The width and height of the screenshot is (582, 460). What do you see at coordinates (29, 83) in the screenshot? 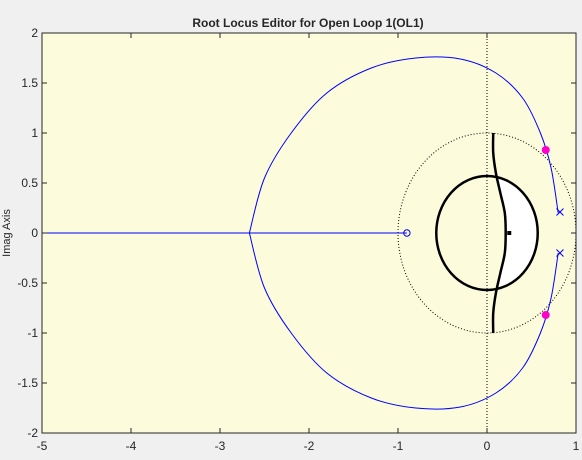
I see `y-tick-label: 1.5` at bounding box center [29, 83].